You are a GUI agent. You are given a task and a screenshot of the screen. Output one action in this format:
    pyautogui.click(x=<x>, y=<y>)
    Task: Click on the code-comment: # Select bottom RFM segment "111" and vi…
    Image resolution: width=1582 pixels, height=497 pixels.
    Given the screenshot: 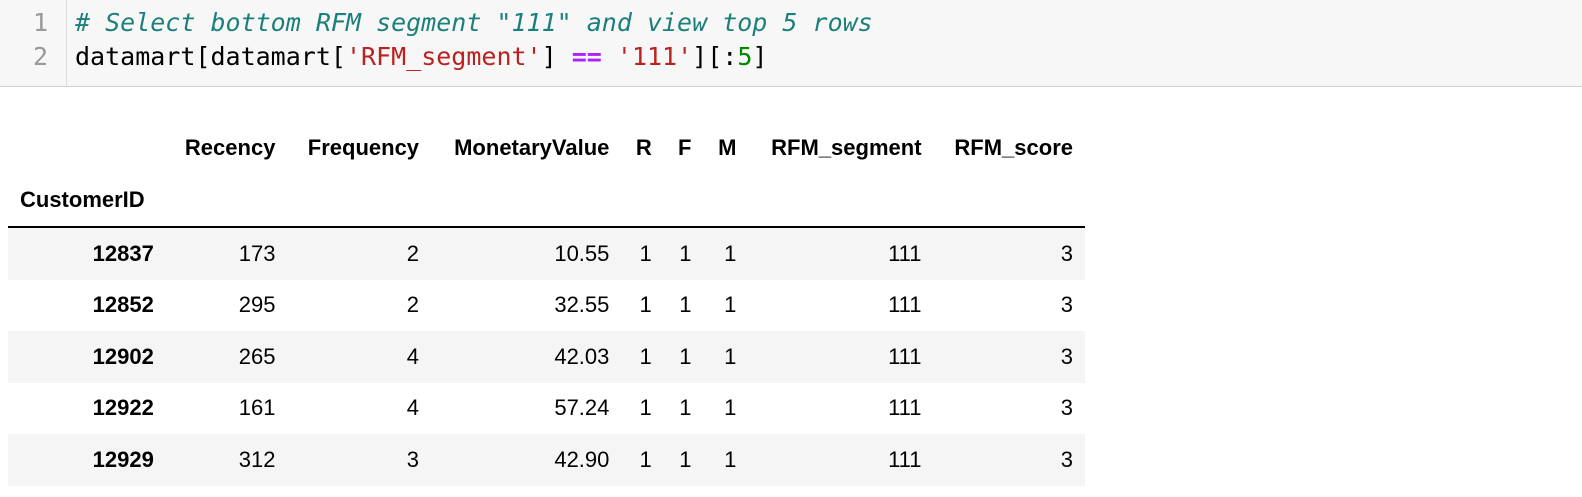 What is the action you would take?
    pyautogui.click(x=474, y=22)
    